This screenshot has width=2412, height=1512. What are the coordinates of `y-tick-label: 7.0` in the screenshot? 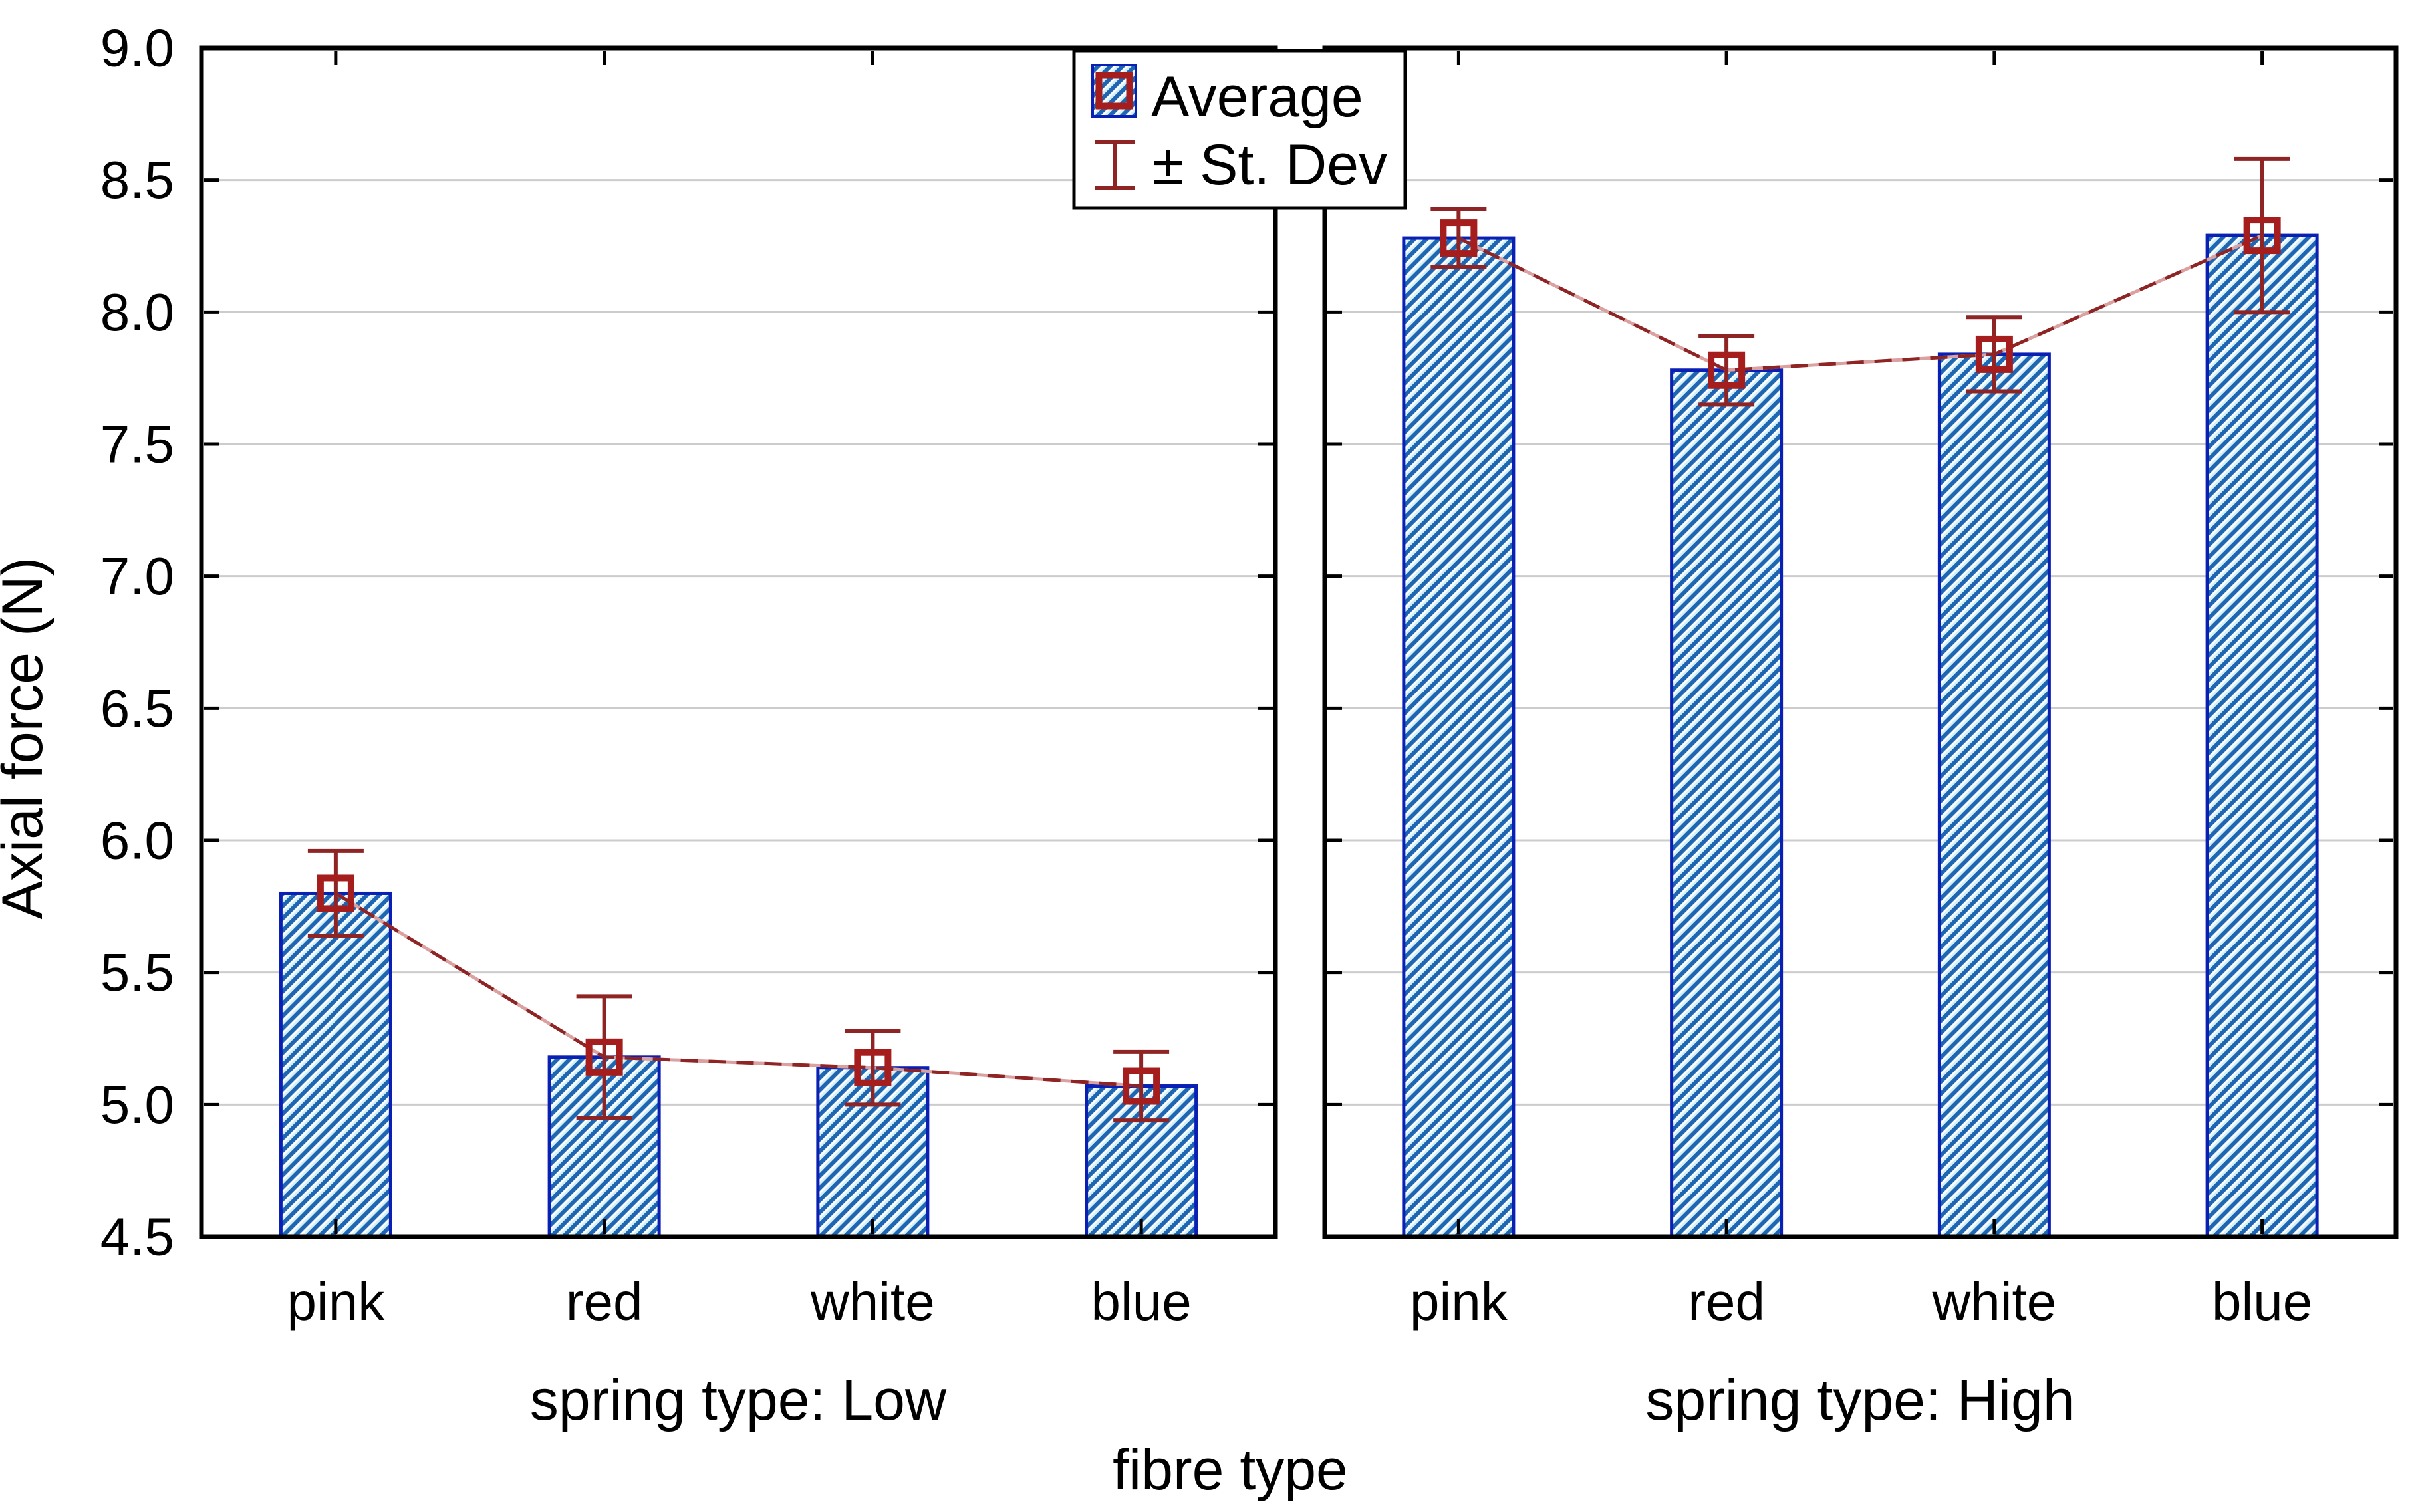 It's located at (137, 576).